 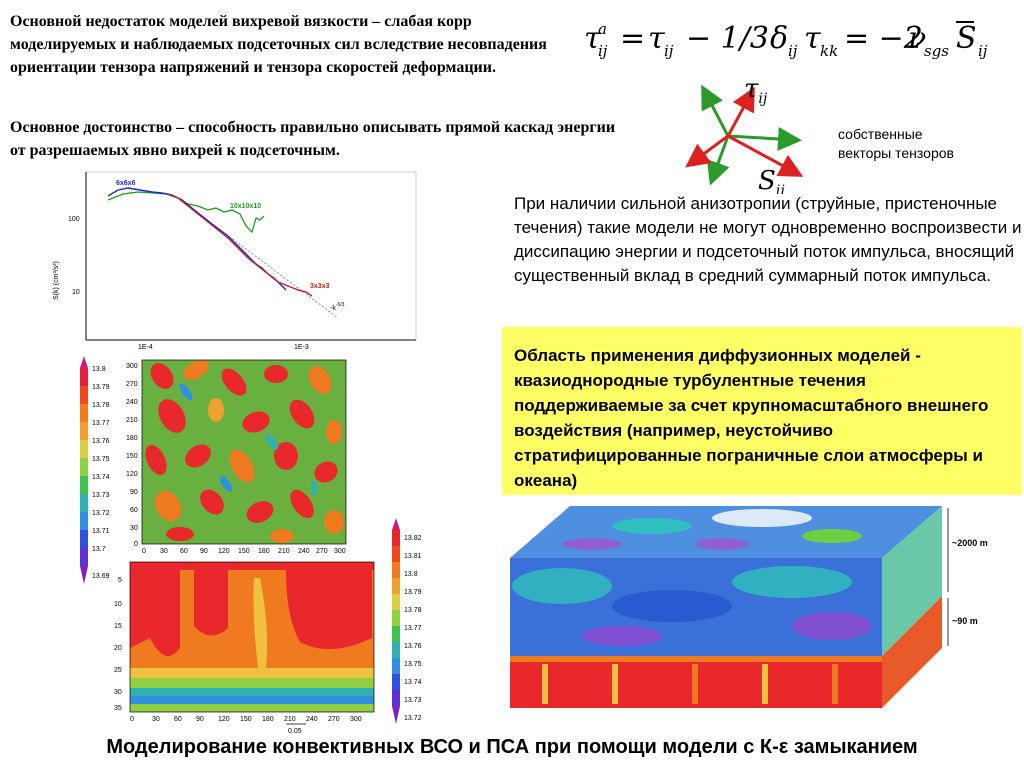 What do you see at coordinates (413, 700) in the screenshot?
I see `svg-text: 13.73` at bounding box center [413, 700].